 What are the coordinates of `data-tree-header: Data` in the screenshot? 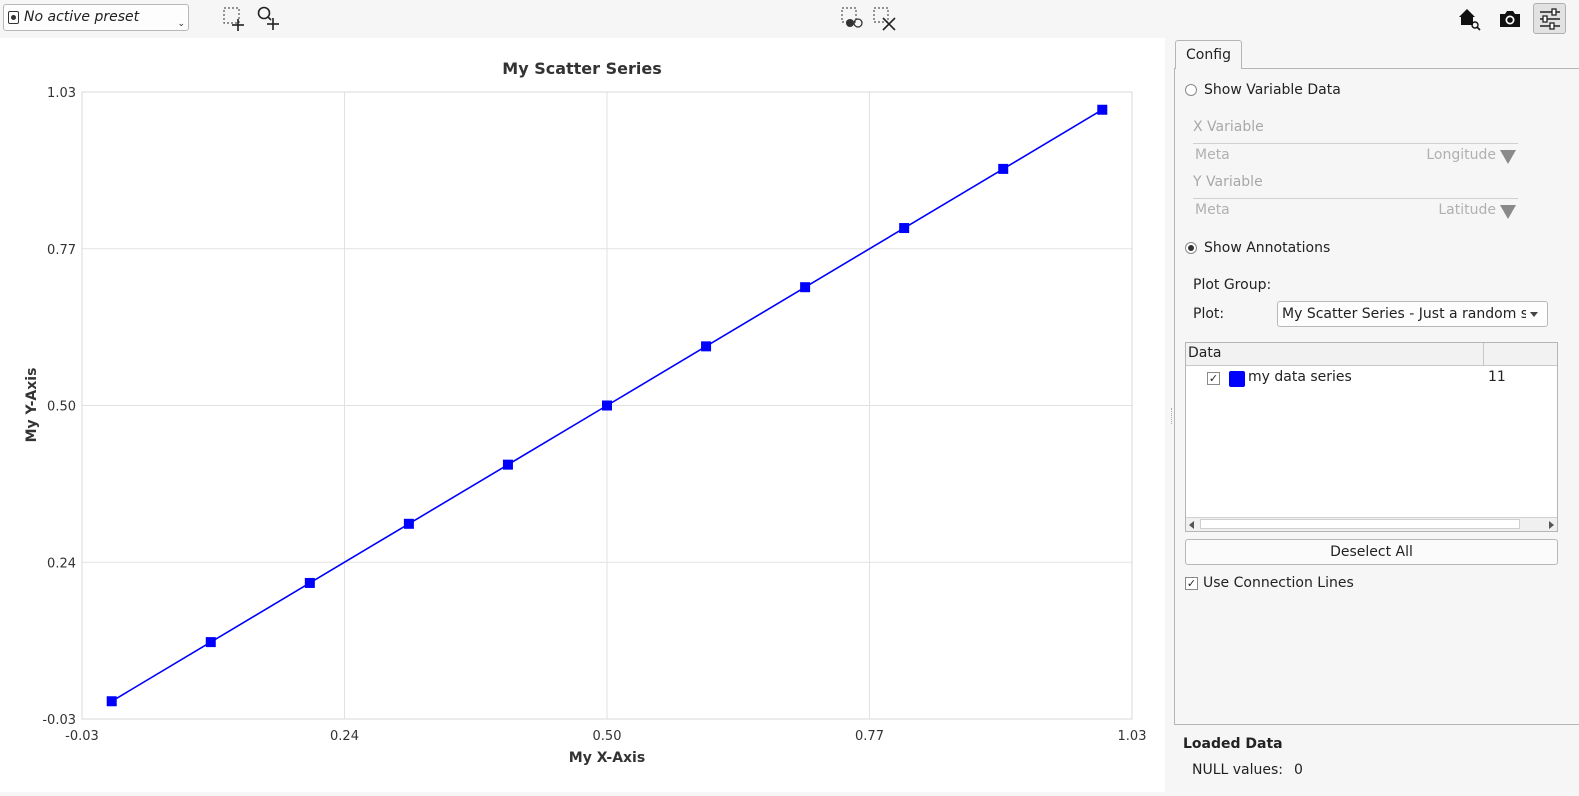 It's located at (1371, 354).